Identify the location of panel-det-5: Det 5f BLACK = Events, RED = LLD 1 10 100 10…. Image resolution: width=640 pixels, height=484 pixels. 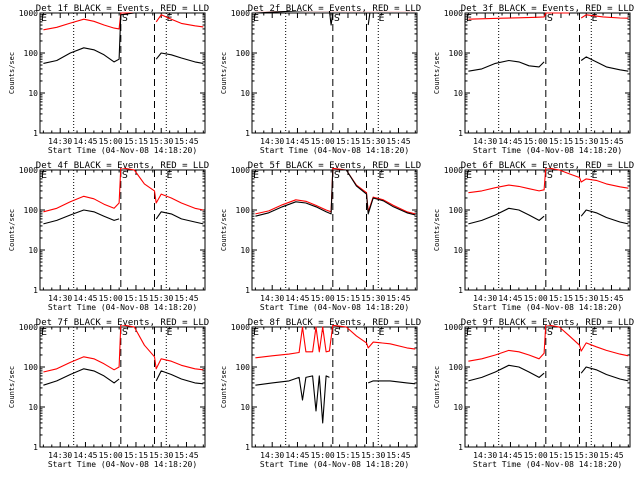
(320, 236).